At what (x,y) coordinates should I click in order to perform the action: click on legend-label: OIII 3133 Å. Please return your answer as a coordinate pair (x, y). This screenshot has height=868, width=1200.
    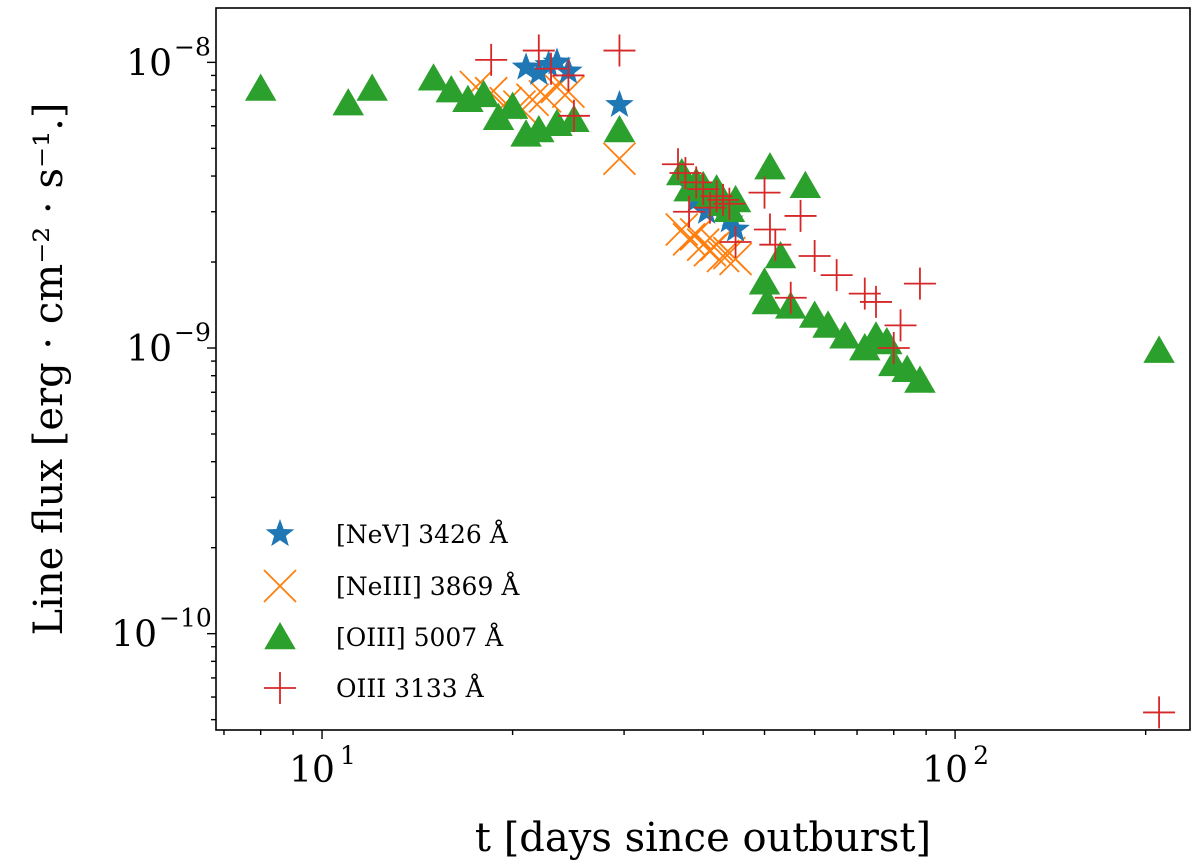
    Looking at the image, I should click on (410, 688).